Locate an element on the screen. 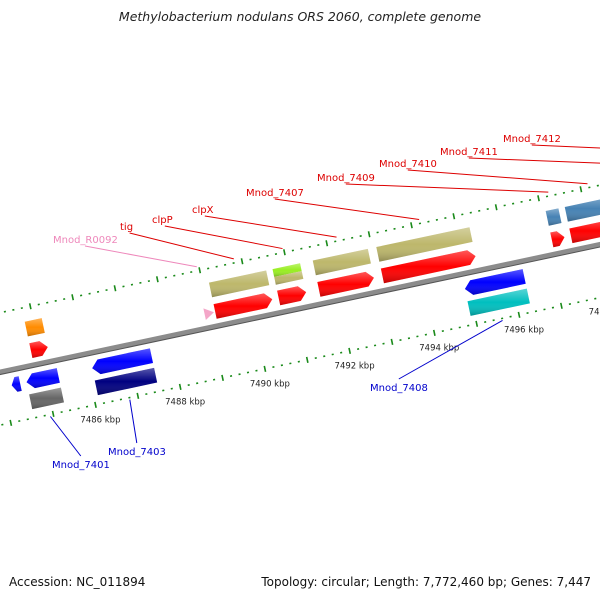 Image resolution: width=600 pixels, height=600 pixels. forward-cds-fwd_small_left is located at coordinates (38, 349).